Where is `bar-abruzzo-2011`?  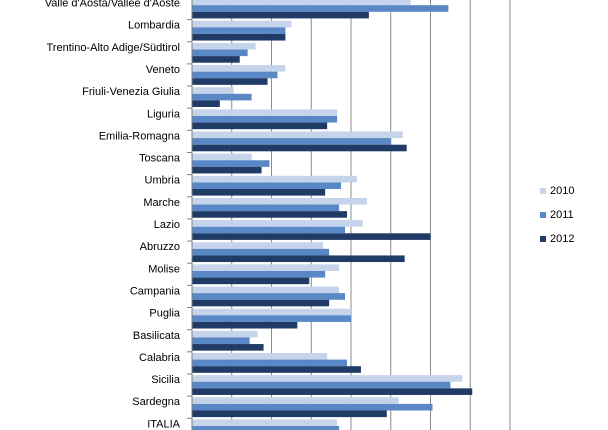
bar-abruzzo-2011 is located at coordinates (261, 252).